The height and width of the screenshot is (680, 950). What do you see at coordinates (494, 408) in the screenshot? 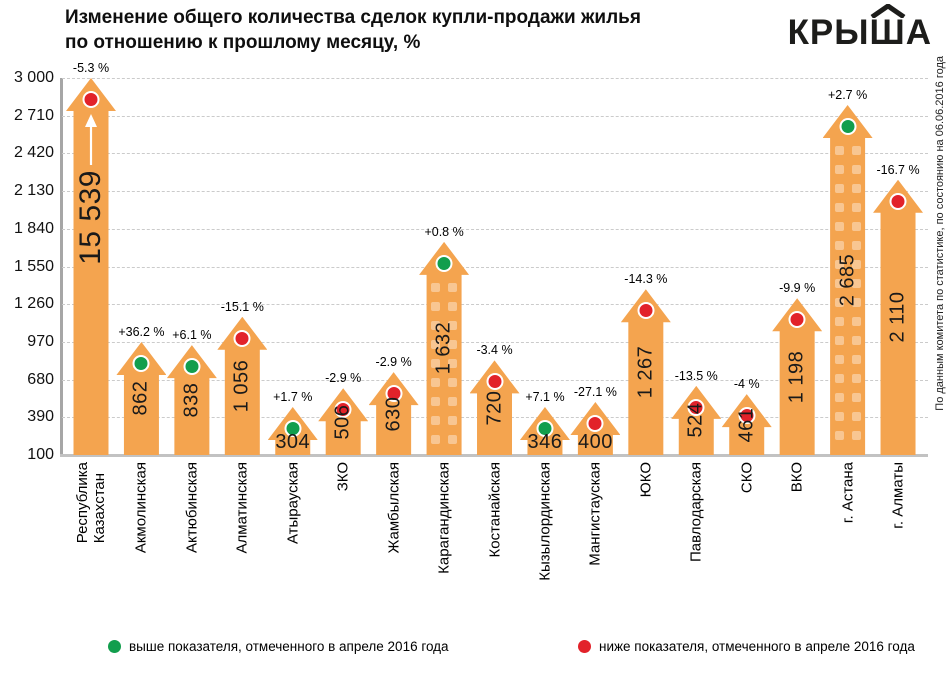
I see `bar-value-label: 720` at bounding box center [494, 408].